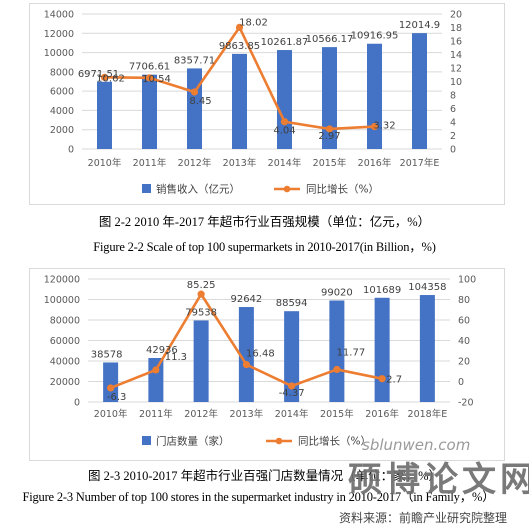 This screenshot has height=527, width=529. What do you see at coordinates (456, 55) in the screenshot?
I see `y2-tick-label: 14` at bounding box center [456, 55].